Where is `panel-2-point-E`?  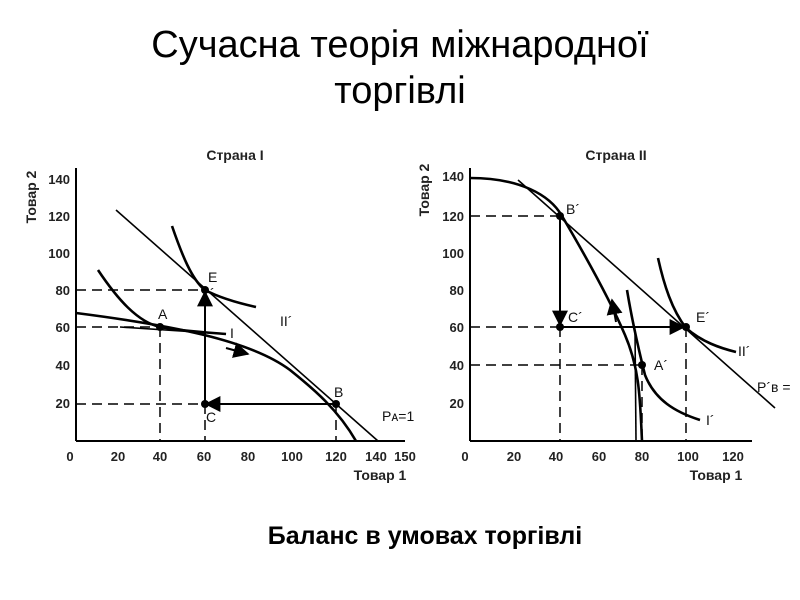
panel-2-point-E is located at coordinates (686, 327).